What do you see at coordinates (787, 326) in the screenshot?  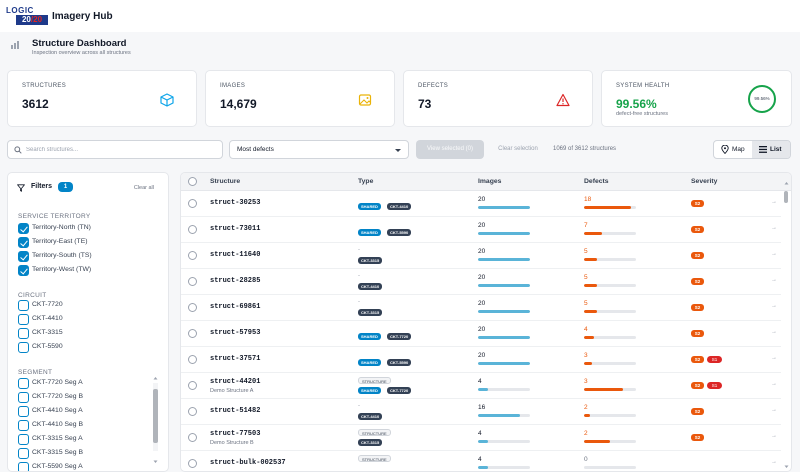 I see `table-scrollbar` at bounding box center [787, 326].